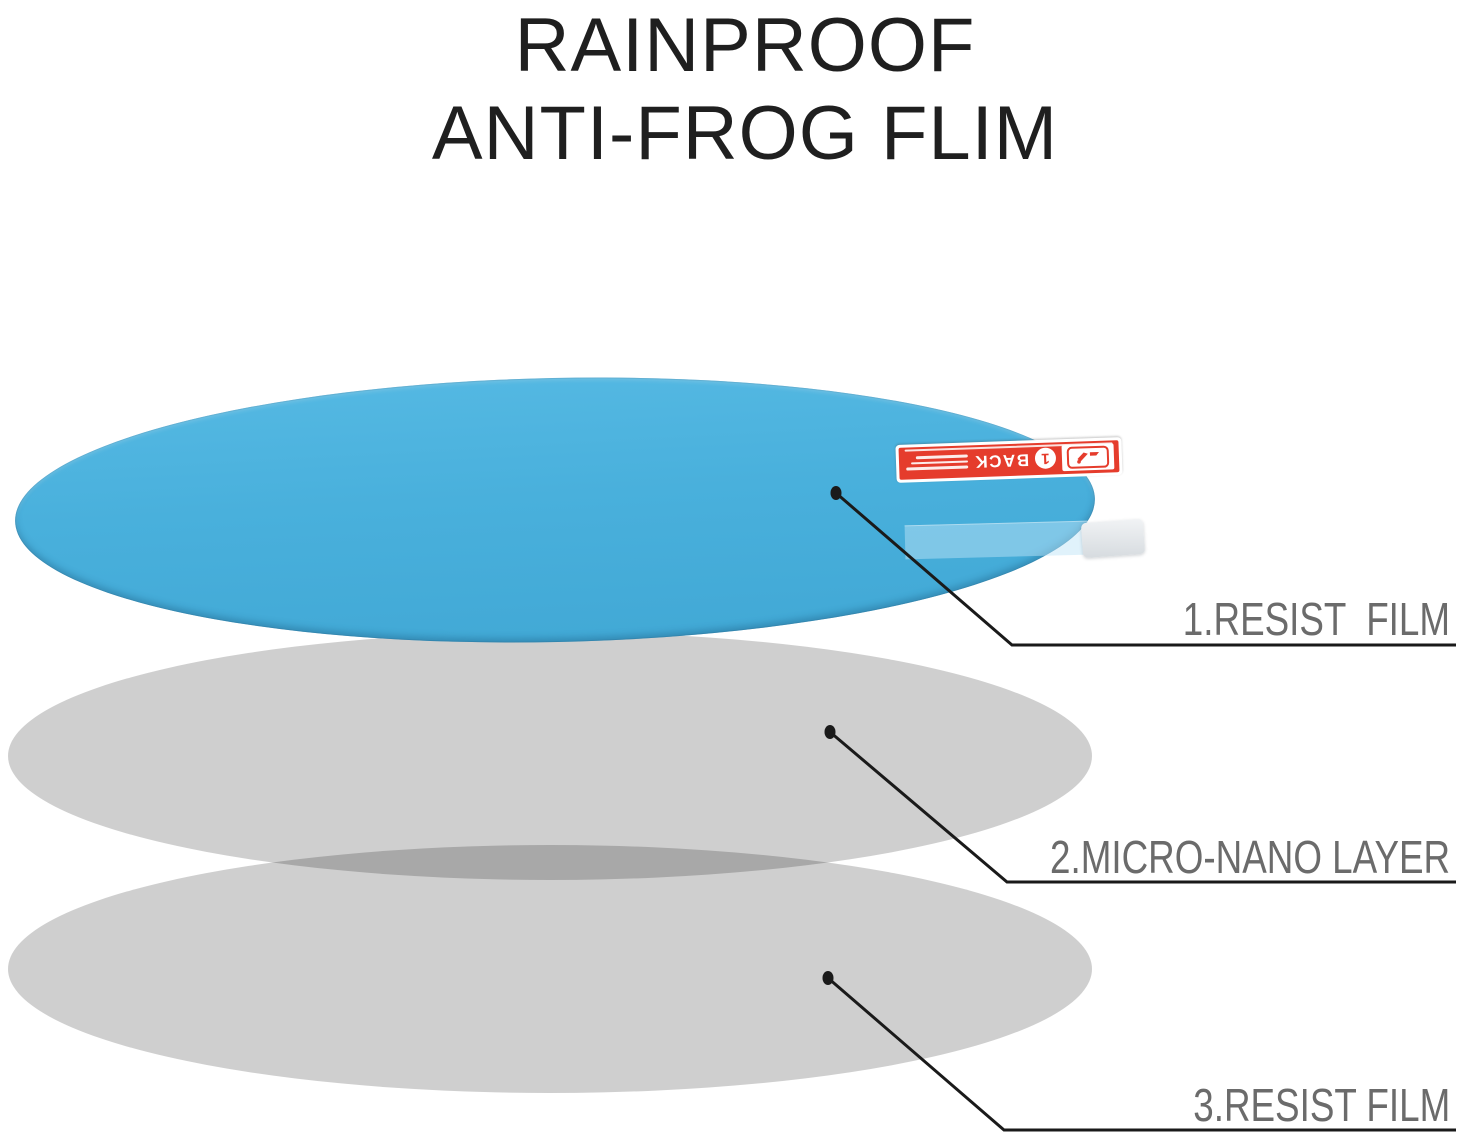 Image resolution: width=1458 pixels, height=1140 pixels. Describe the element at coordinates (996, 540) in the screenshot. I see `film-liner-strip` at that location.